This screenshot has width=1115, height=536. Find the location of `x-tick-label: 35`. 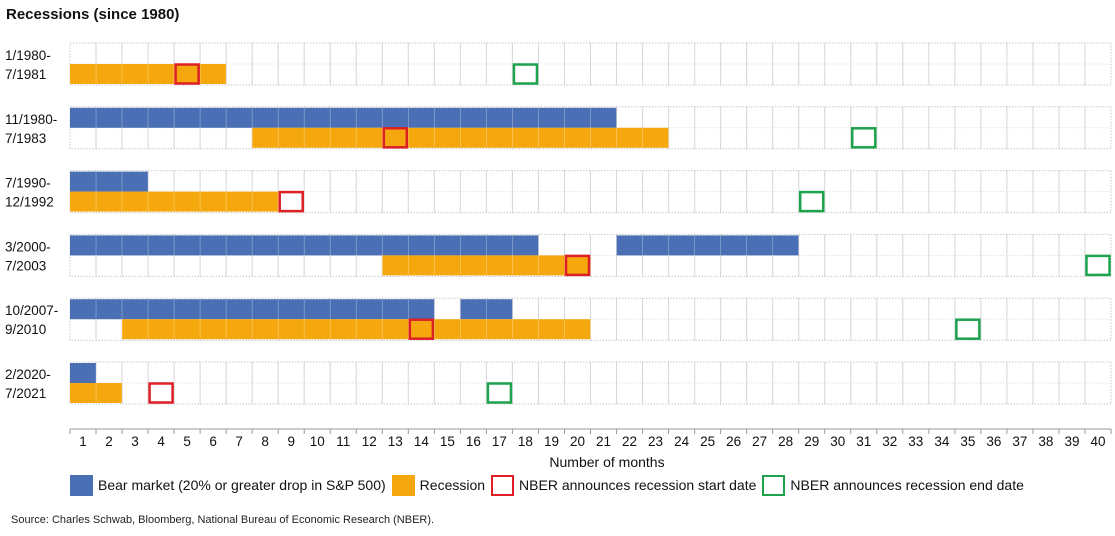

x-tick-label: 35 is located at coordinates (967, 441).